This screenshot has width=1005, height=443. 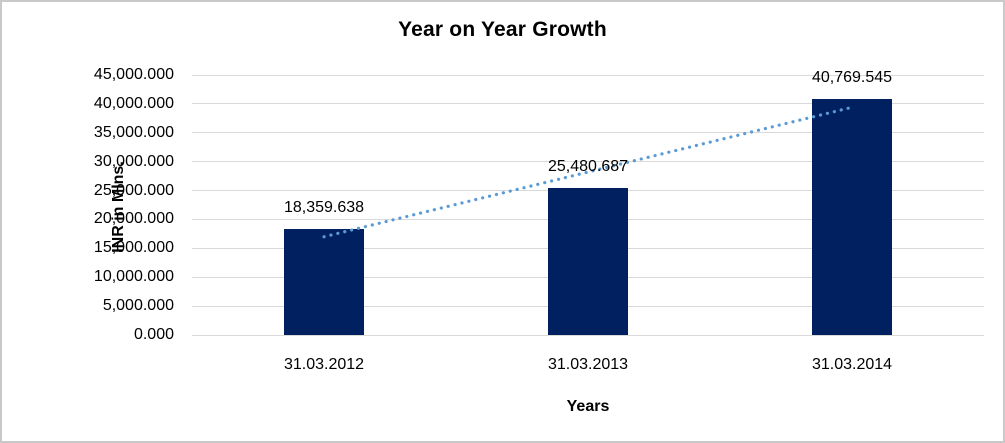 What do you see at coordinates (133, 161) in the screenshot?
I see `y-tick-label: 30,000.000` at bounding box center [133, 161].